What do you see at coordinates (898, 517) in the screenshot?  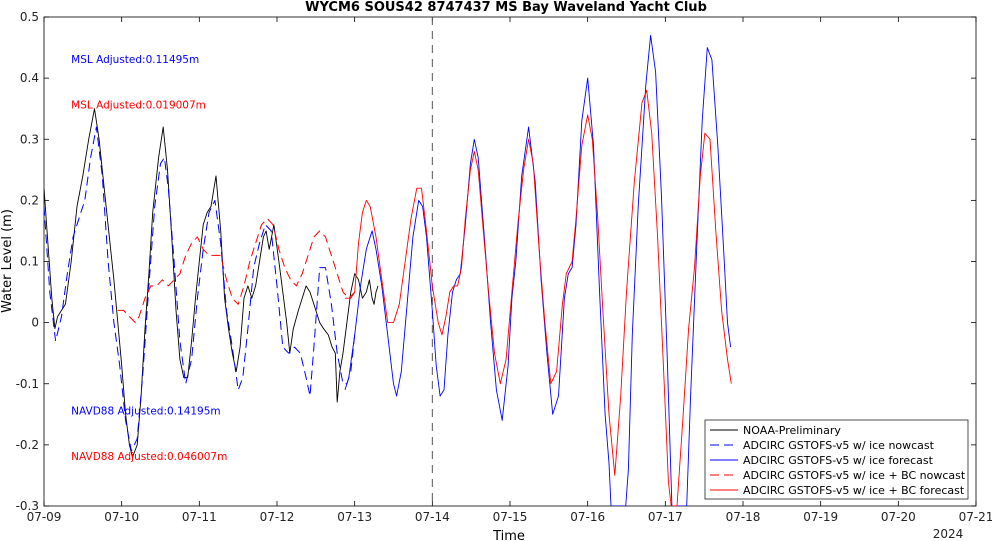 I see `x-tick-label: 07-20` at bounding box center [898, 517].